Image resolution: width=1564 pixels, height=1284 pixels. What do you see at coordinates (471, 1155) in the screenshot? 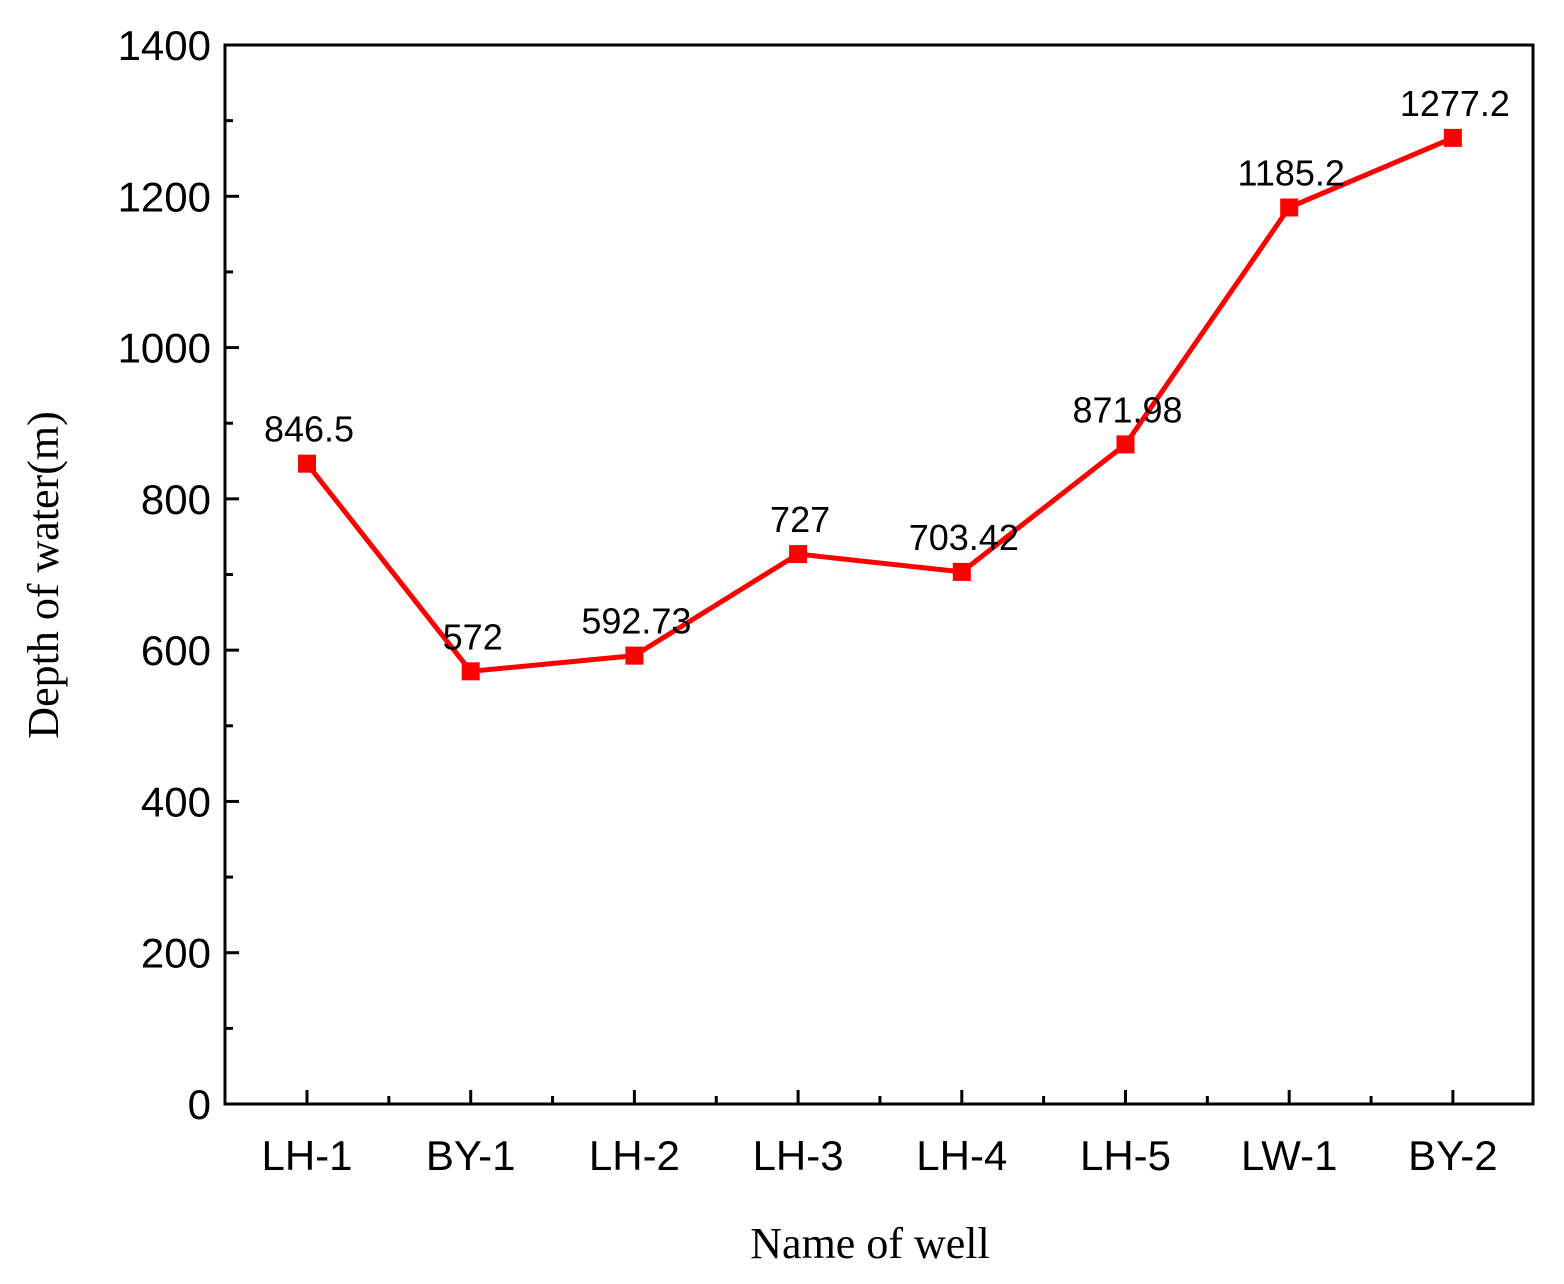
I see `x-tick-label: BY-1` at bounding box center [471, 1155].